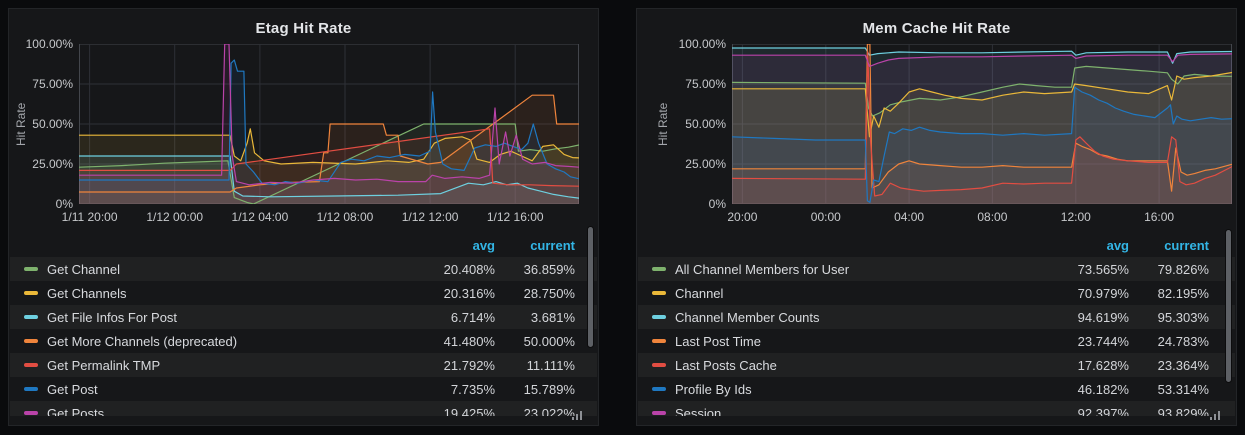 Image resolution: width=1245 pixels, height=435 pixels. Describe the element at coordinates (1103, 317) in the screenshot. I see `series-avg-value: 94.619%` at that location.